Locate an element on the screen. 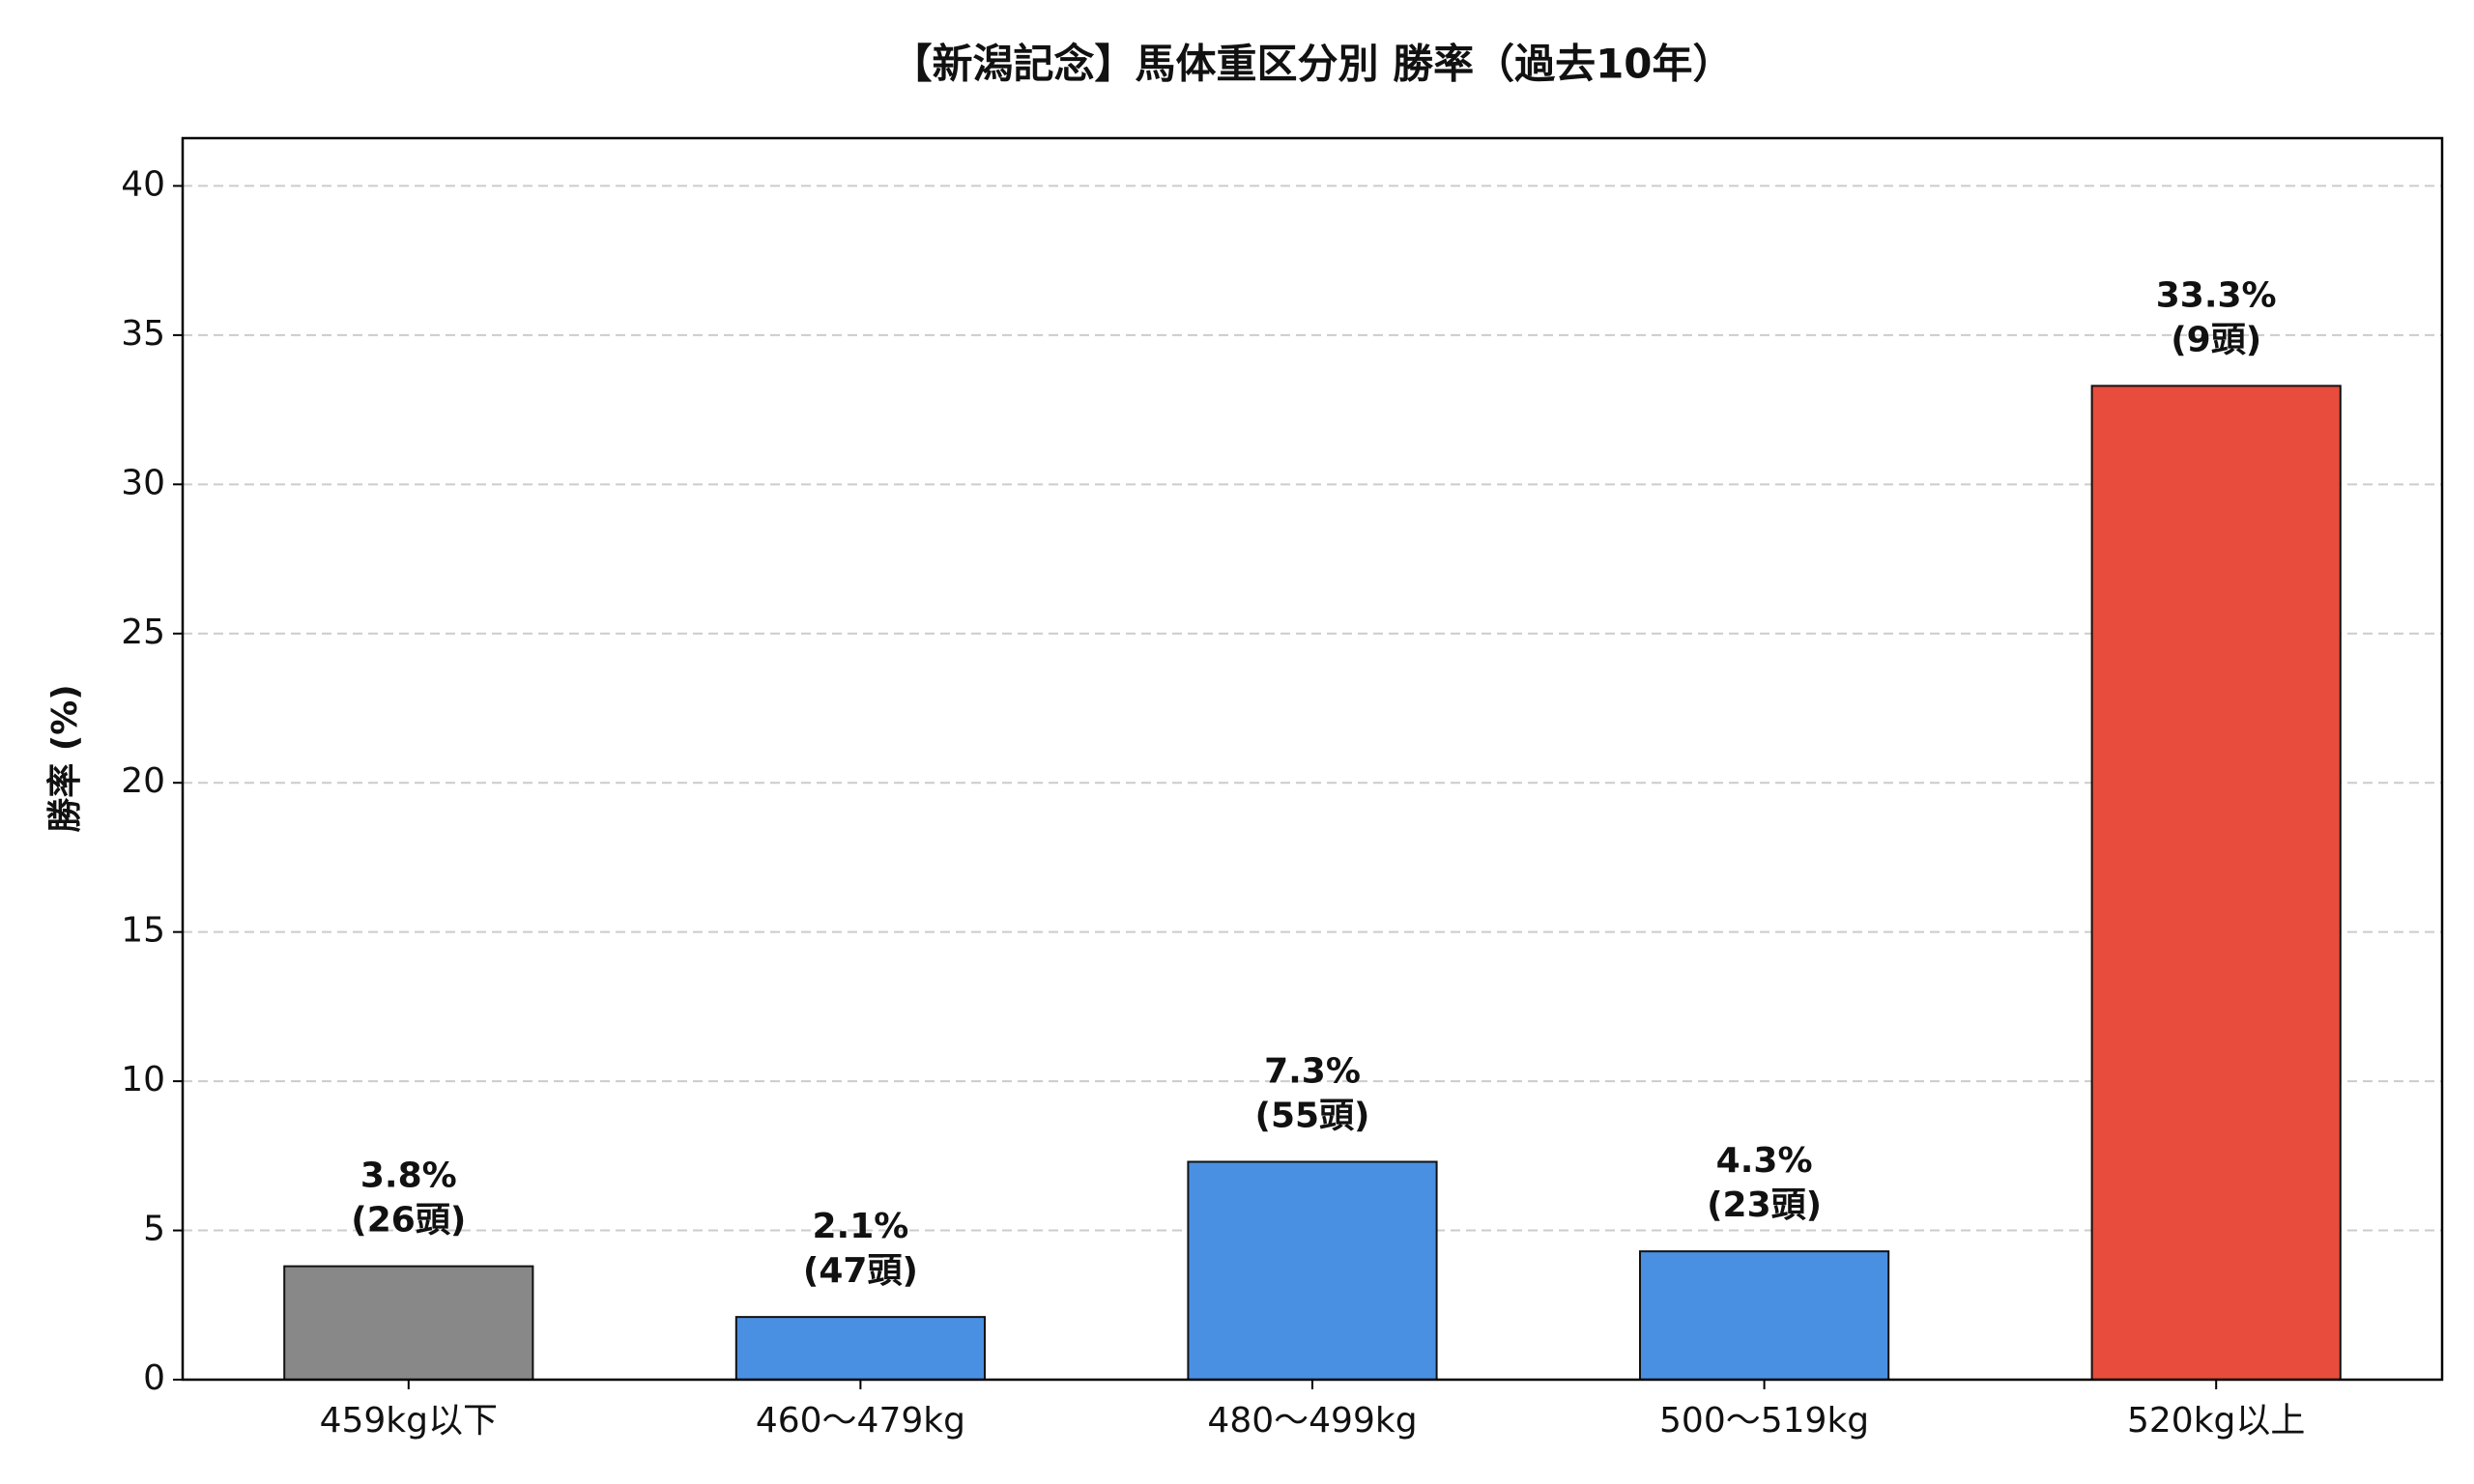 This screenshot has width=2474, height=1484. count-label: (23頭) is located at coordinates (1765, 1205).